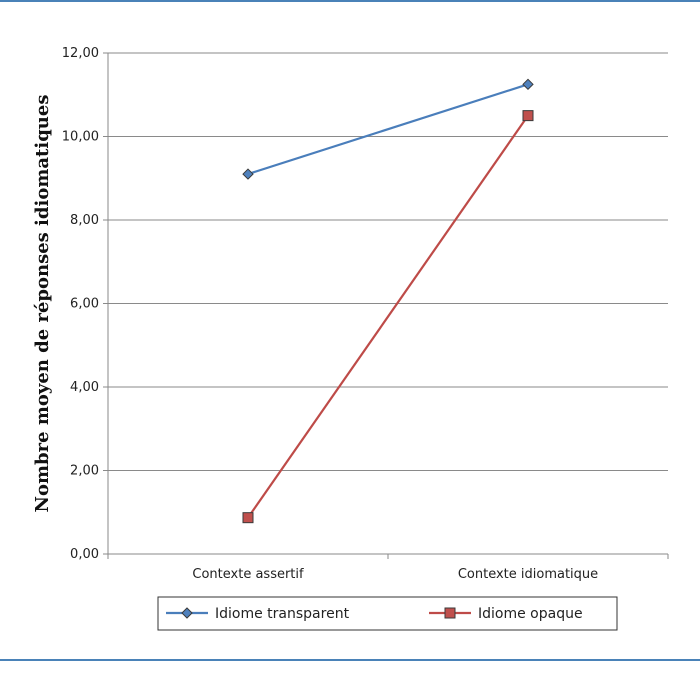 The height and width of the screenshot is (675, 700). What do you see at coordinates (350, 1) in the screenshot?
I see `top-border` at bounding box center [350, 1].